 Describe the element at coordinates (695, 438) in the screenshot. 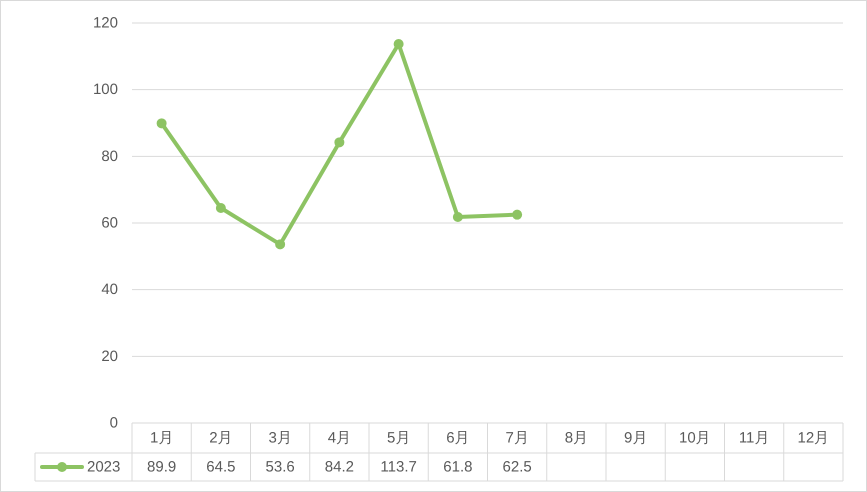

I see `x-tick-label: 10月` at that location.